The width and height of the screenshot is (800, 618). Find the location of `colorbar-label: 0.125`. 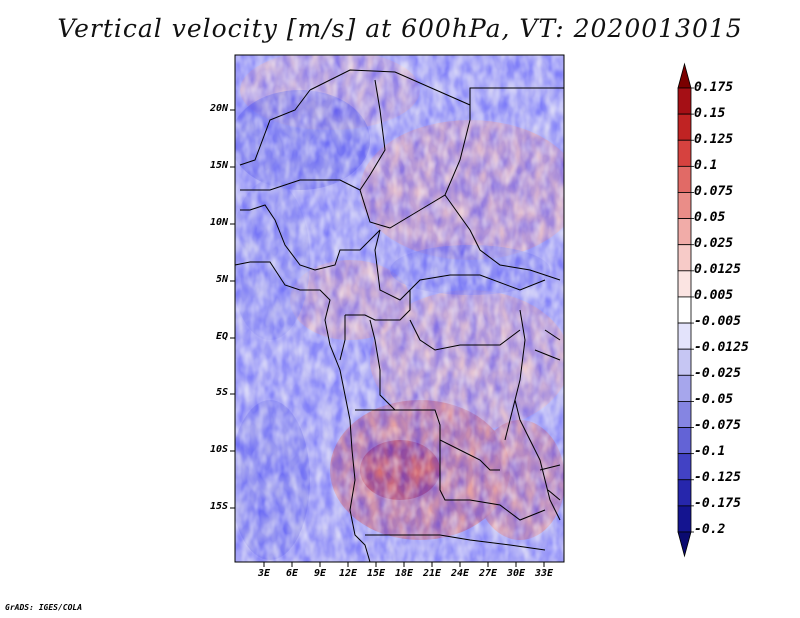

colorbar-label: 0.125 is located at coordinates (714, 139).